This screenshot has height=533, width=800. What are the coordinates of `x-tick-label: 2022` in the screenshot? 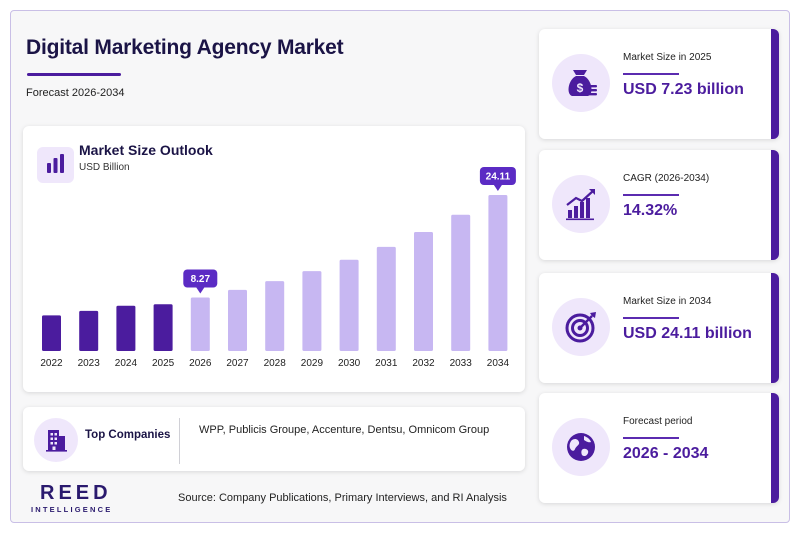 It's located at (51, 363).